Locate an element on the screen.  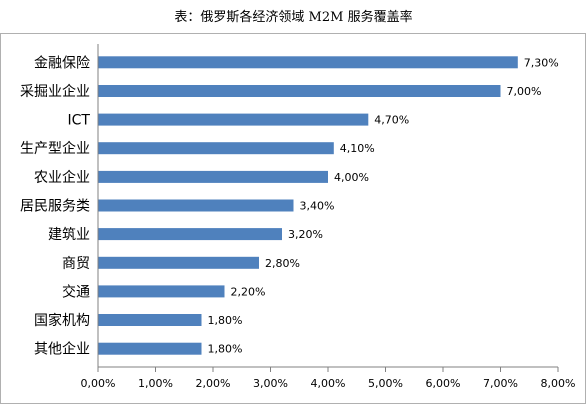
x-tick-label: 6,00% is located at coordinates (443, 383).